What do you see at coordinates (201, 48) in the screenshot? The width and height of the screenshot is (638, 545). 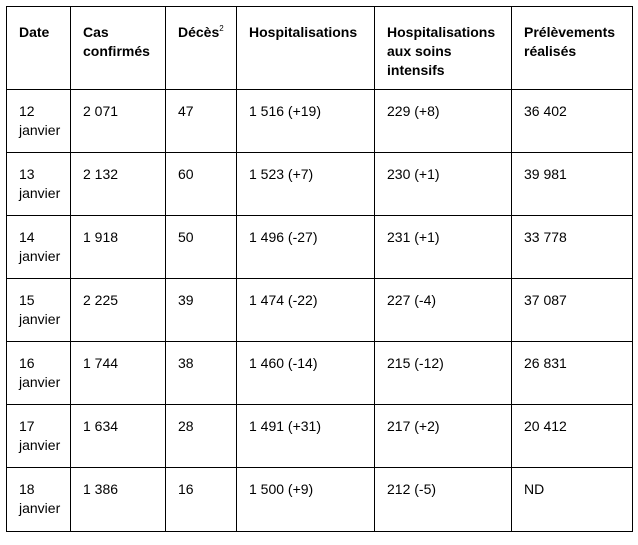 I see `header-deaths: Décès2` at bounding box center [201, 48].